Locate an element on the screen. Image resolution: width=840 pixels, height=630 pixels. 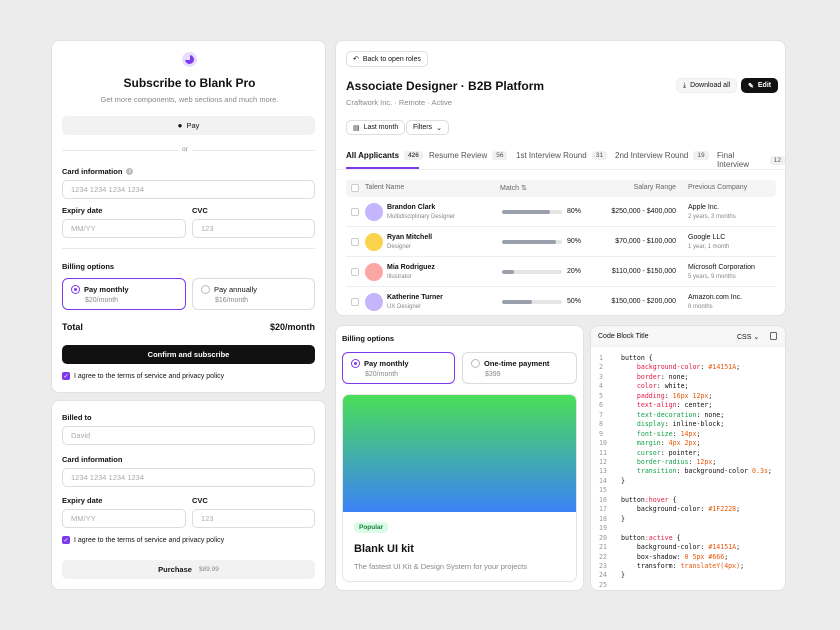
salary-range: $110,000 - $150,000 is located at coordinates (643, 271).